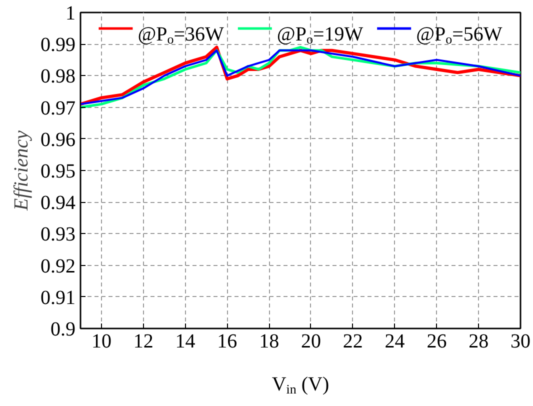  Describe the element at coordinates (58, 139) in the screenshot. I see `y-tick-label: 0.96` at that location.